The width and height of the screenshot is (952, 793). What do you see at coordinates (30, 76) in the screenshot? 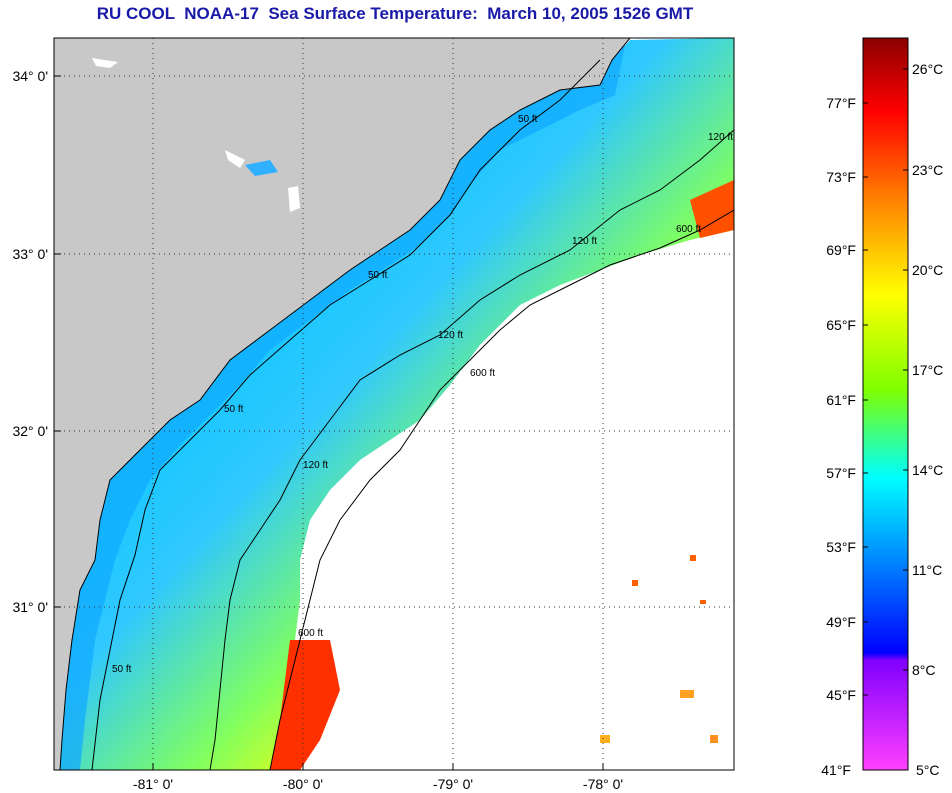
I see `lat-label: 34° 0'` at bounding box center [30, 76].